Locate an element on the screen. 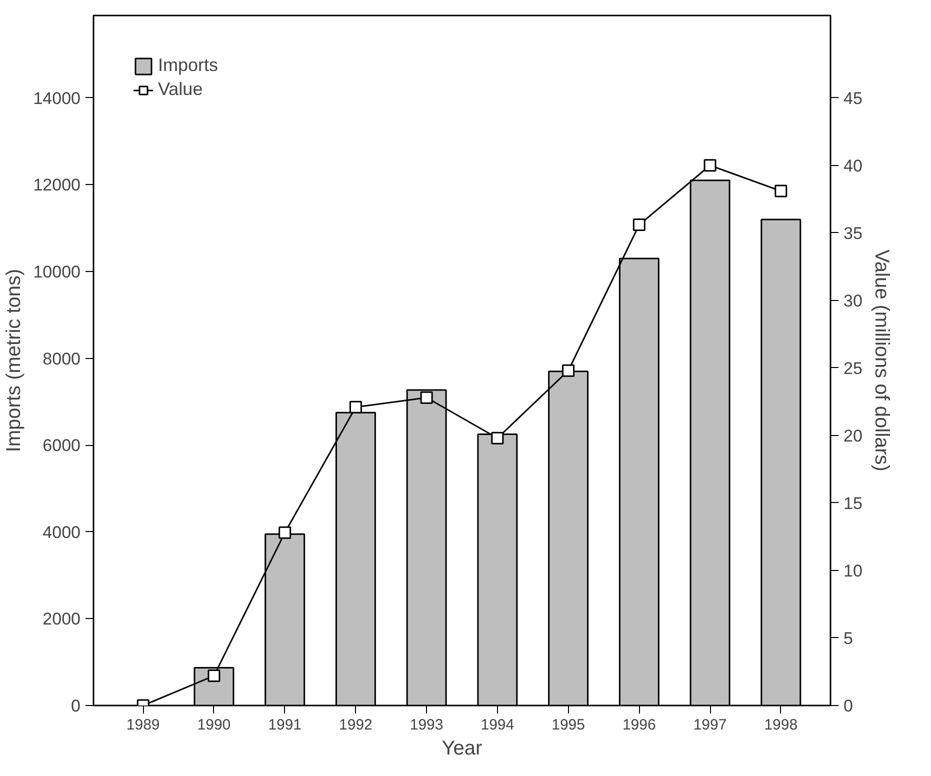 The height and width of the screenshot is (776, 931). x-axis-title: Year is located at coordinates (462, 749).